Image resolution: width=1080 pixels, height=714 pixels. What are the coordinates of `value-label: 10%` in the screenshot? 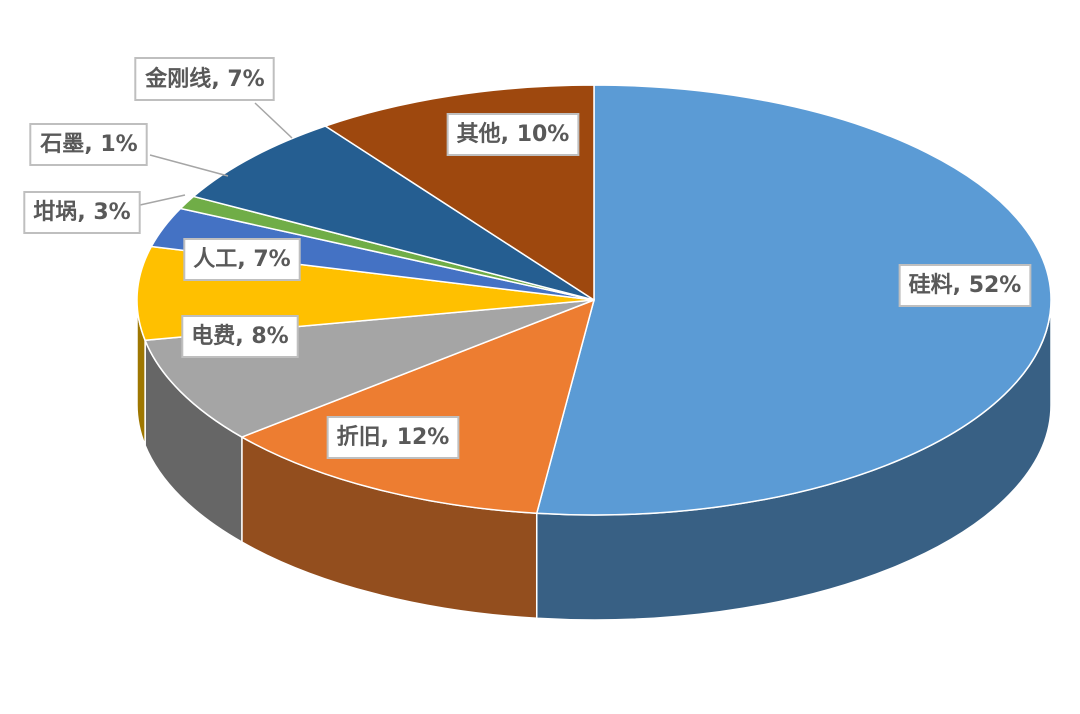 It's located at (543, 134).